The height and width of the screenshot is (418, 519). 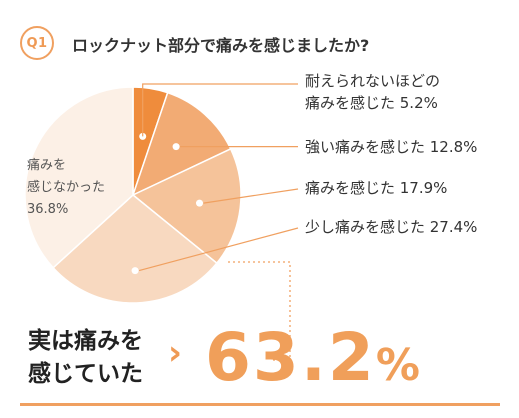 I want to click on slice-no-pain, so click(x=79, y=177).